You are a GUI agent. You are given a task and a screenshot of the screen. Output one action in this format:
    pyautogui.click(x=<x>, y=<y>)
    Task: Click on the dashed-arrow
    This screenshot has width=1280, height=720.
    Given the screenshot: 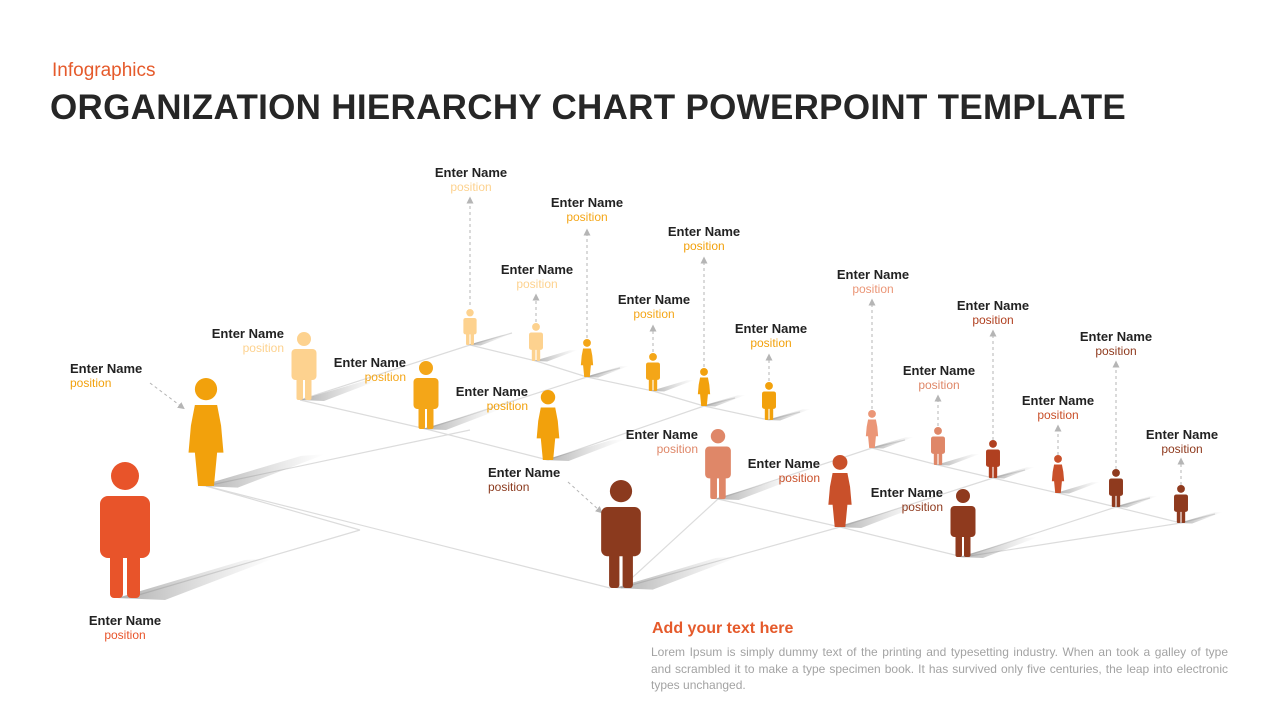 What is the action you would take?
    pyautogui.click(x=585, y=497)
    